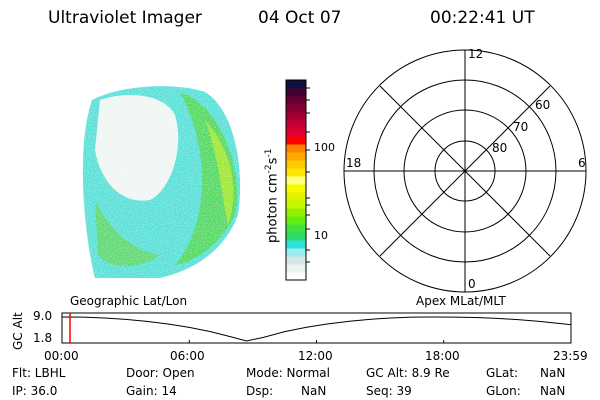 This screenshot has height=400, width=600. I want to click on instrument-title: Ultraviolet Imager, so click(125, 18).